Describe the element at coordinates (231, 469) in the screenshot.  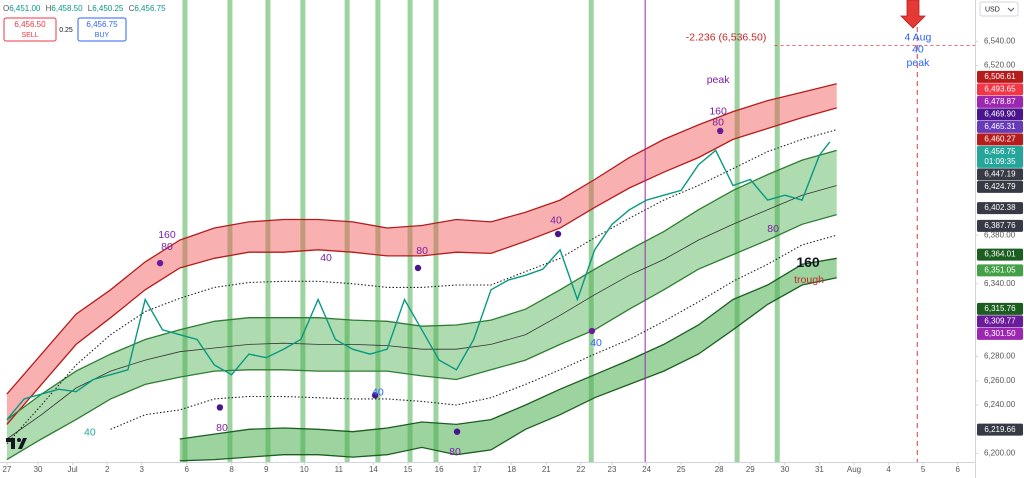
I see `x-tick-label: 8` at that location.